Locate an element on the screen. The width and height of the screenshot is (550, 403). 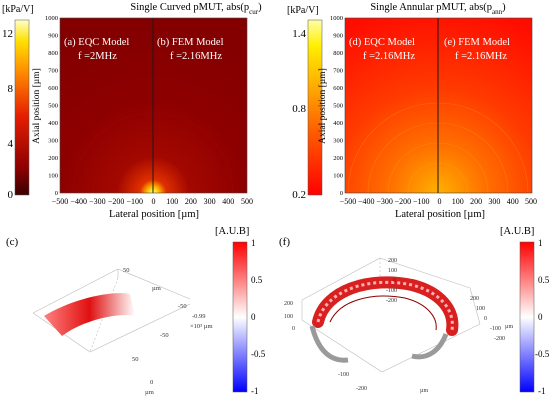
c-3d-box is located at coordinates (111, 310).